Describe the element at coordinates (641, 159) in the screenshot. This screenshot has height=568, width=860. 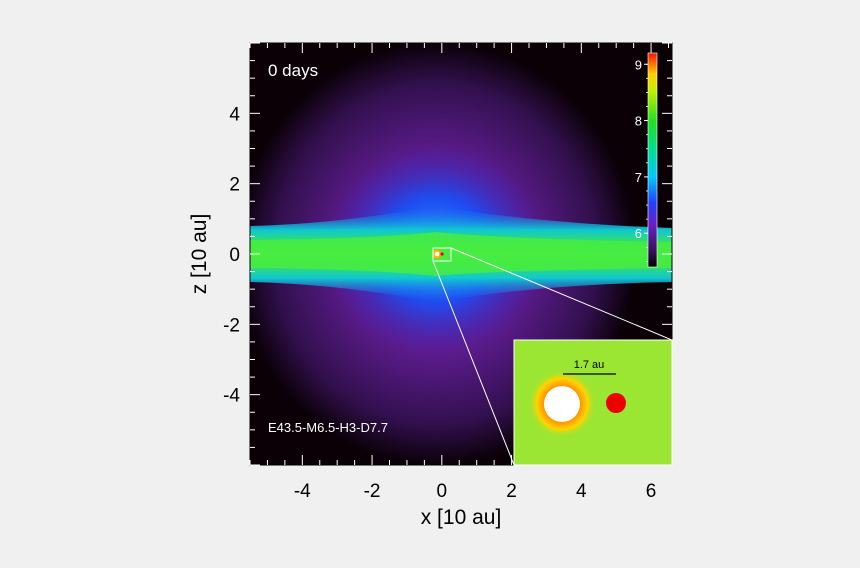
I see `colorbar-ticks: 6 7 8 9` at that location.